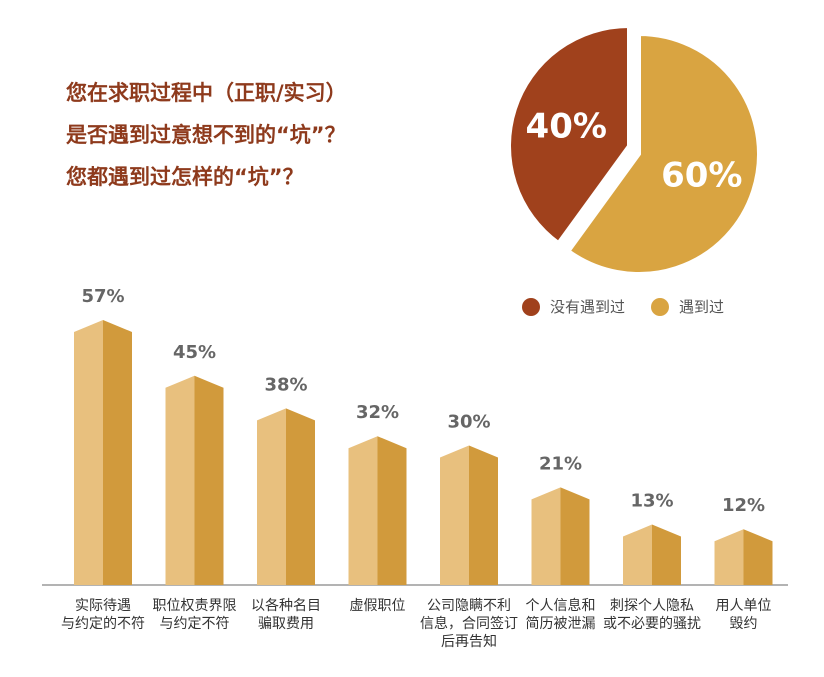  Describe the element at coordinates (636, 306) in the screenshot. I see `pie-legend: 没有遇到过 遇到过` at that location.